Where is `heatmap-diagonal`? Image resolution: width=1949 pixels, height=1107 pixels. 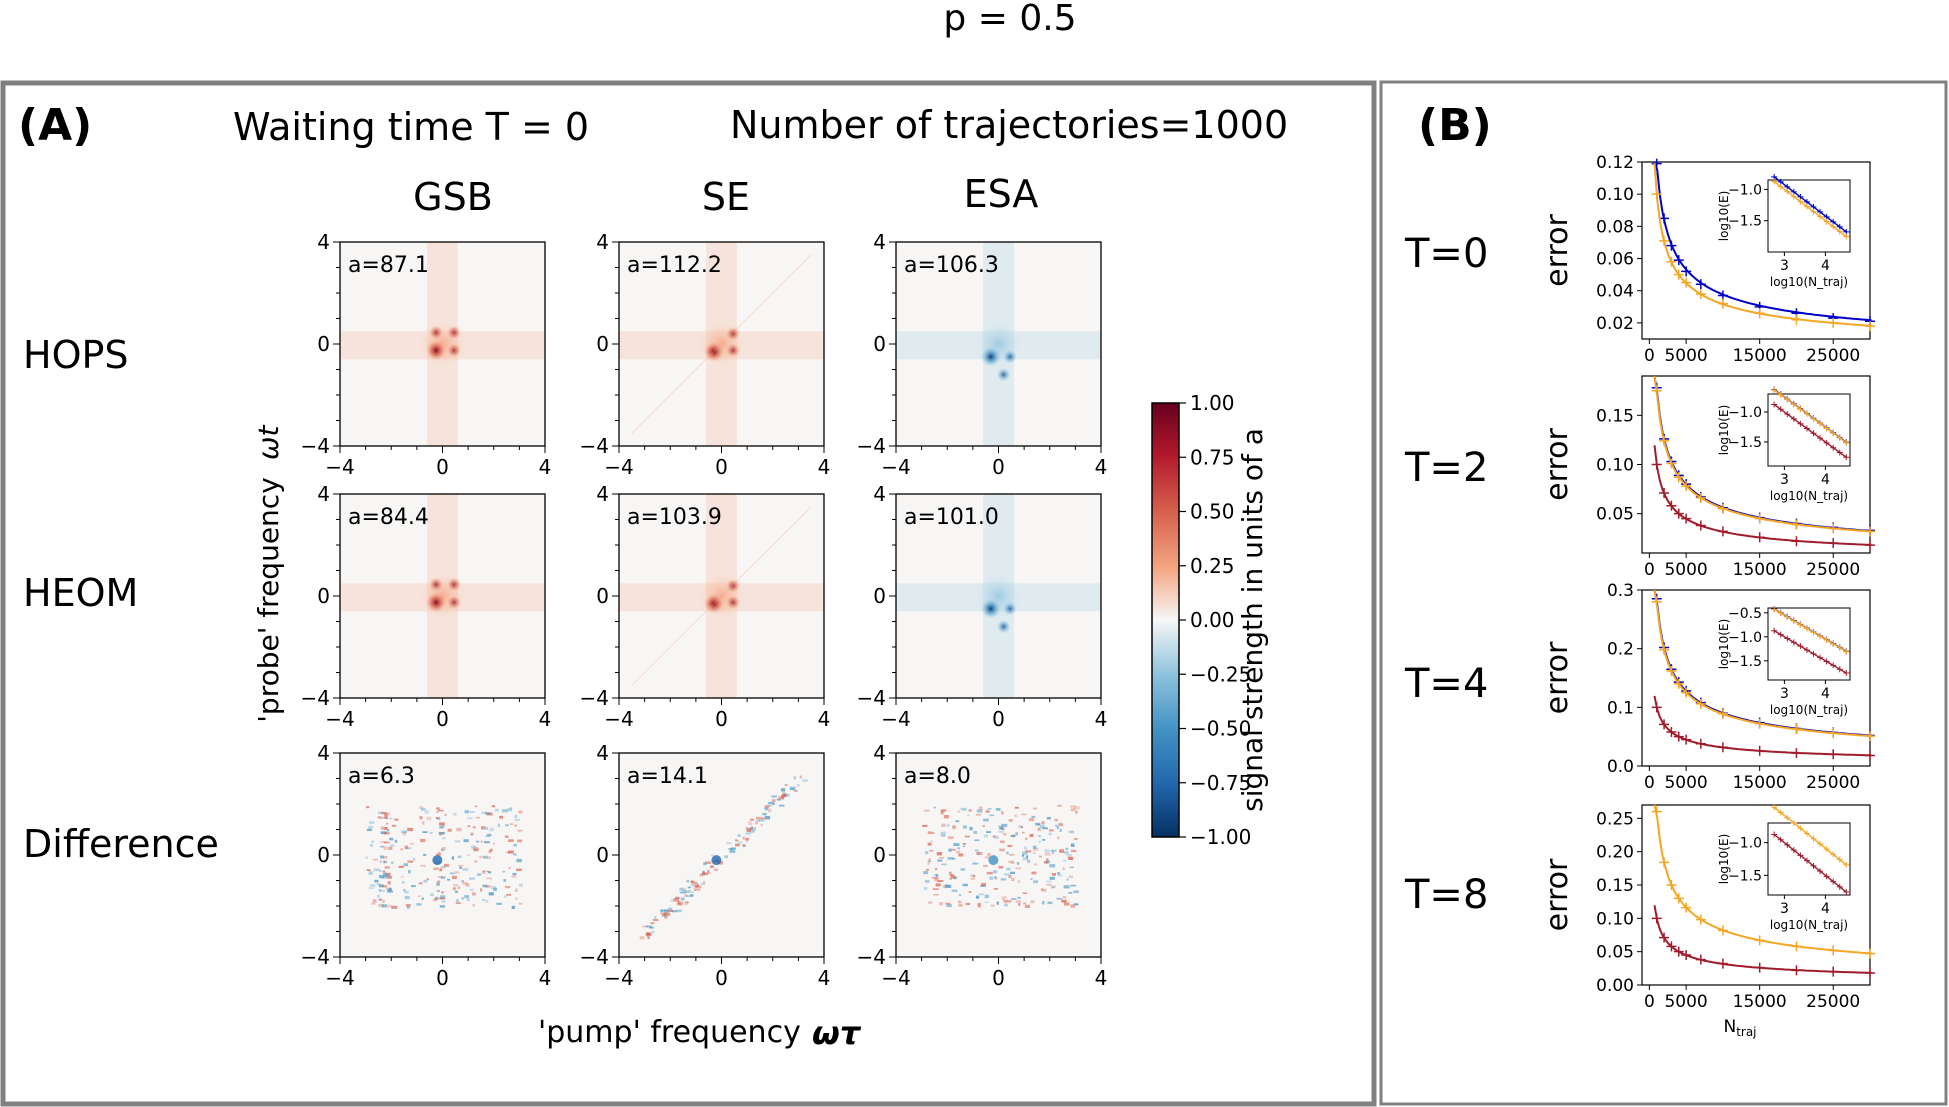
heatmap-diagonal is located at coordinates (721, 344).